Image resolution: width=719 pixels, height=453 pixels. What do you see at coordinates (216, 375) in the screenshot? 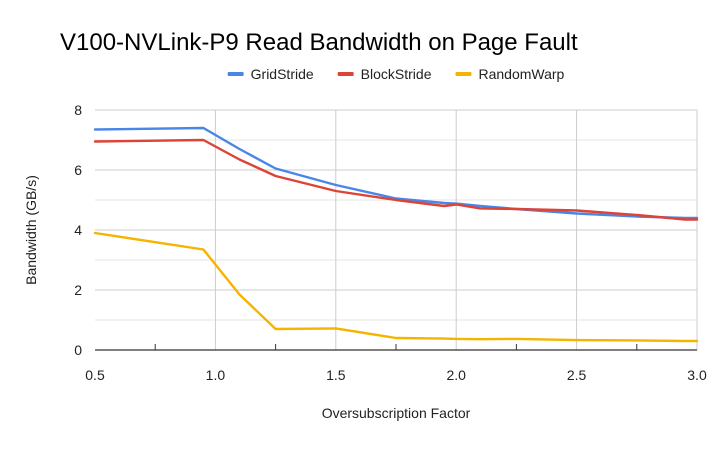
I see `x-tick-label: 1.0` at bounding box center [216, 375].